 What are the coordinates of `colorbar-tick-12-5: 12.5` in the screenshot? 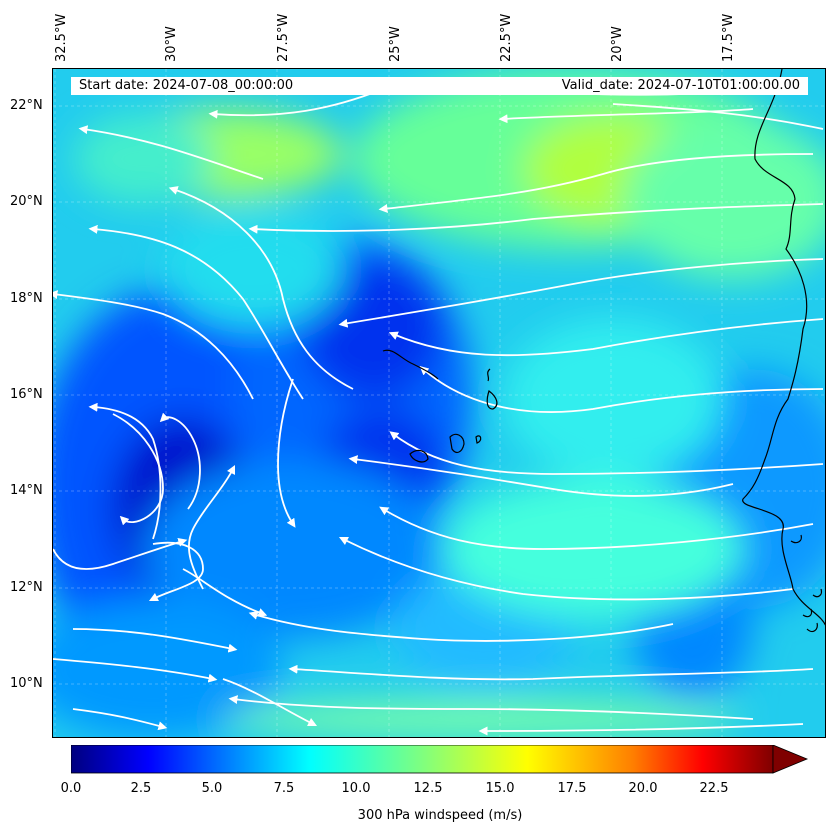 It's located at (428, 788).